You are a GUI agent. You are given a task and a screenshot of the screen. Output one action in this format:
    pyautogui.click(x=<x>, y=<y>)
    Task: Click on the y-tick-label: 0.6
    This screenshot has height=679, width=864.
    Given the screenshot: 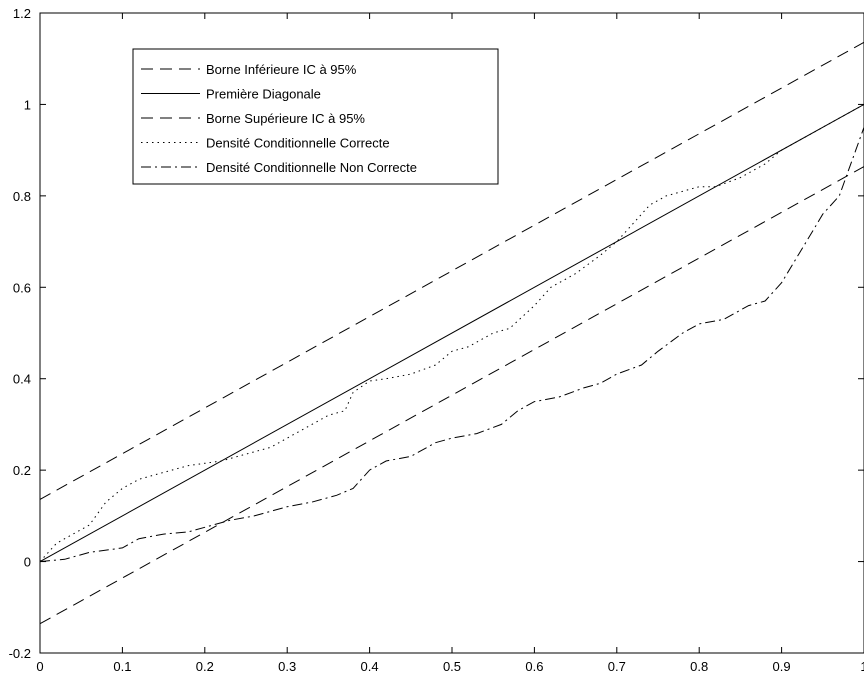 What is the action you would take?
    pyautogui.click(x=22, y=287)
    